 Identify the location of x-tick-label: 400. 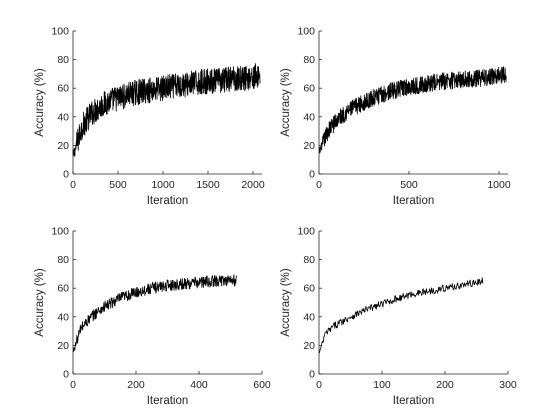
(199, 385).